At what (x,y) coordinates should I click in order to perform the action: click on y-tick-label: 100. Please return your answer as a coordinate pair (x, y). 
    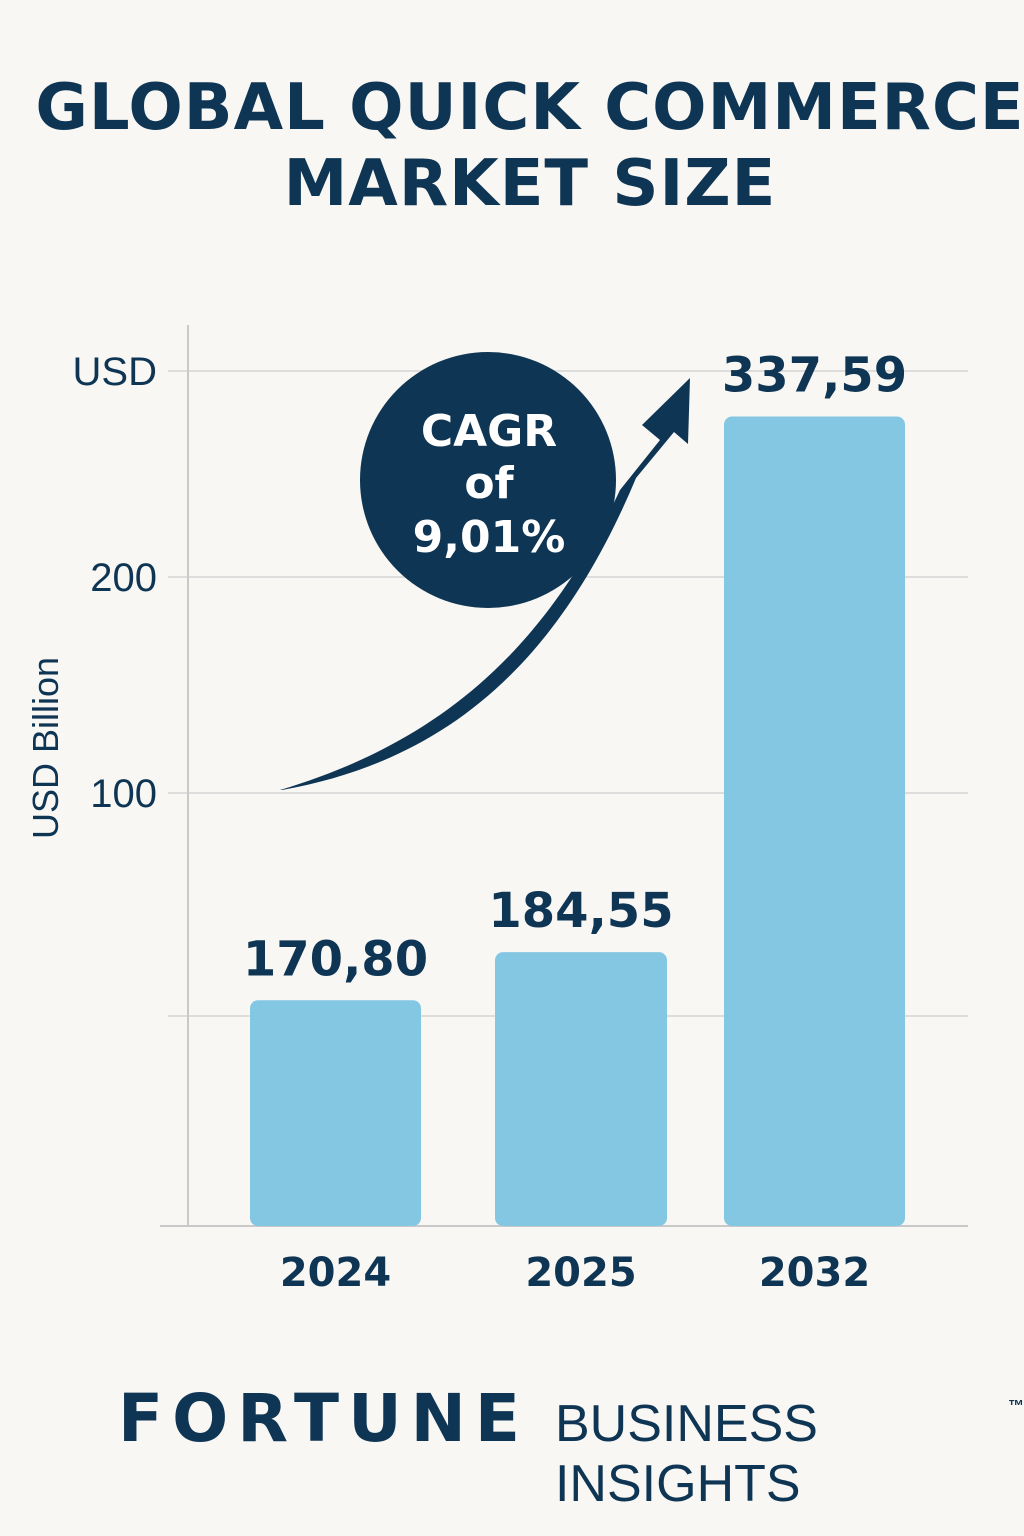
    Looking at the image, I should click on (123, 794).